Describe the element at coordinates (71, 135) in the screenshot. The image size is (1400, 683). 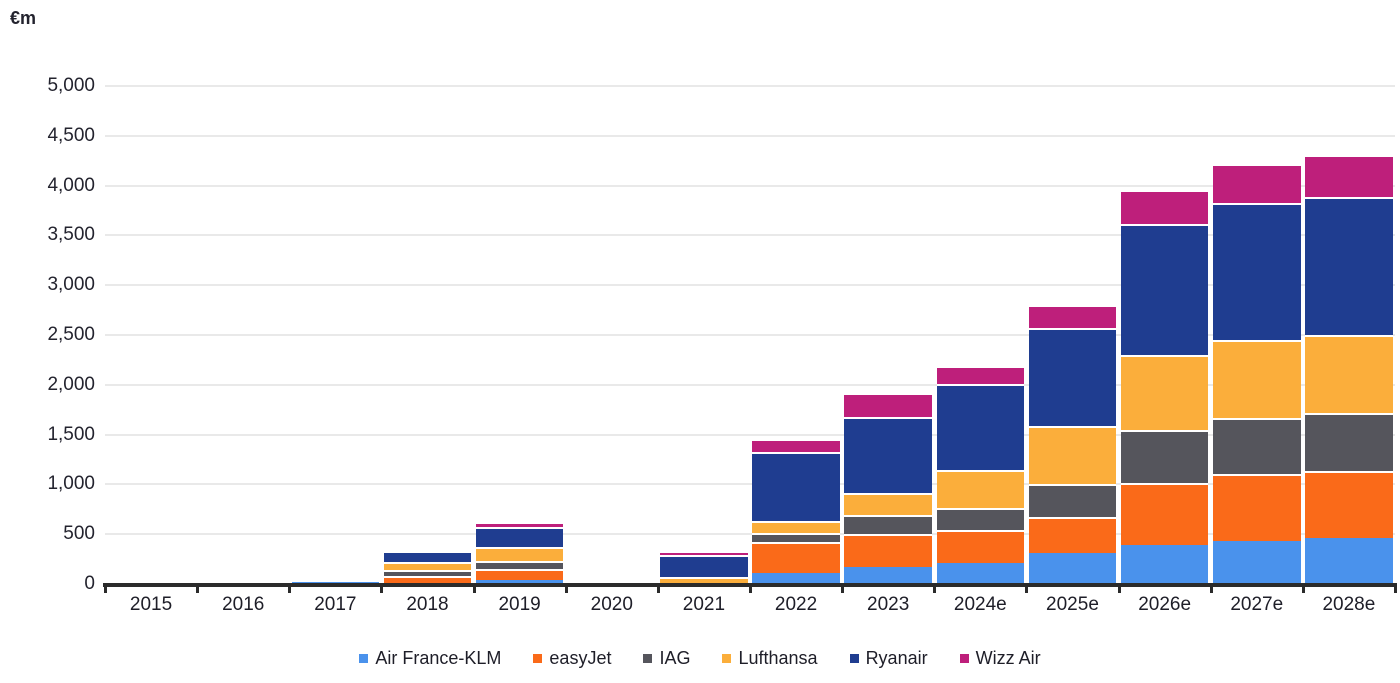
I see `y-tick-label: 4,500` at that location.